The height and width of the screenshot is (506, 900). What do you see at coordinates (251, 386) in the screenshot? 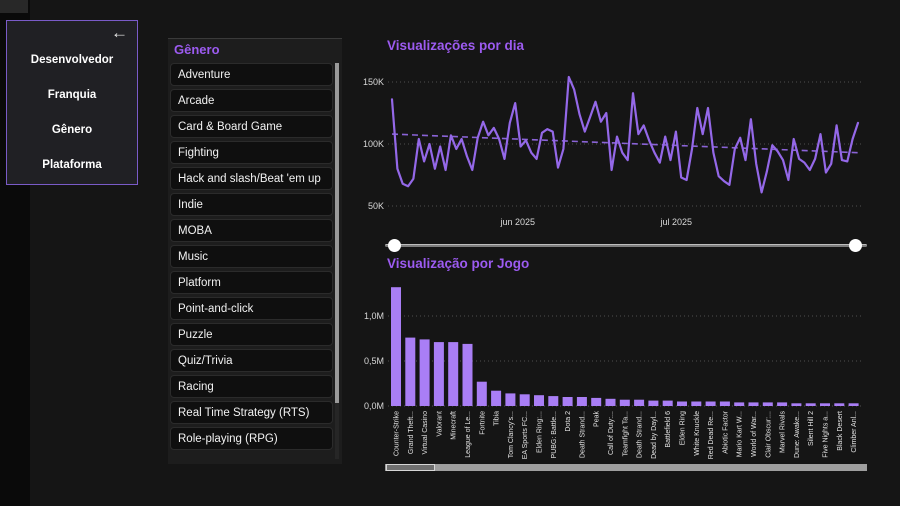
I see `genre-item: Racing` at bounding box center [251, 386].